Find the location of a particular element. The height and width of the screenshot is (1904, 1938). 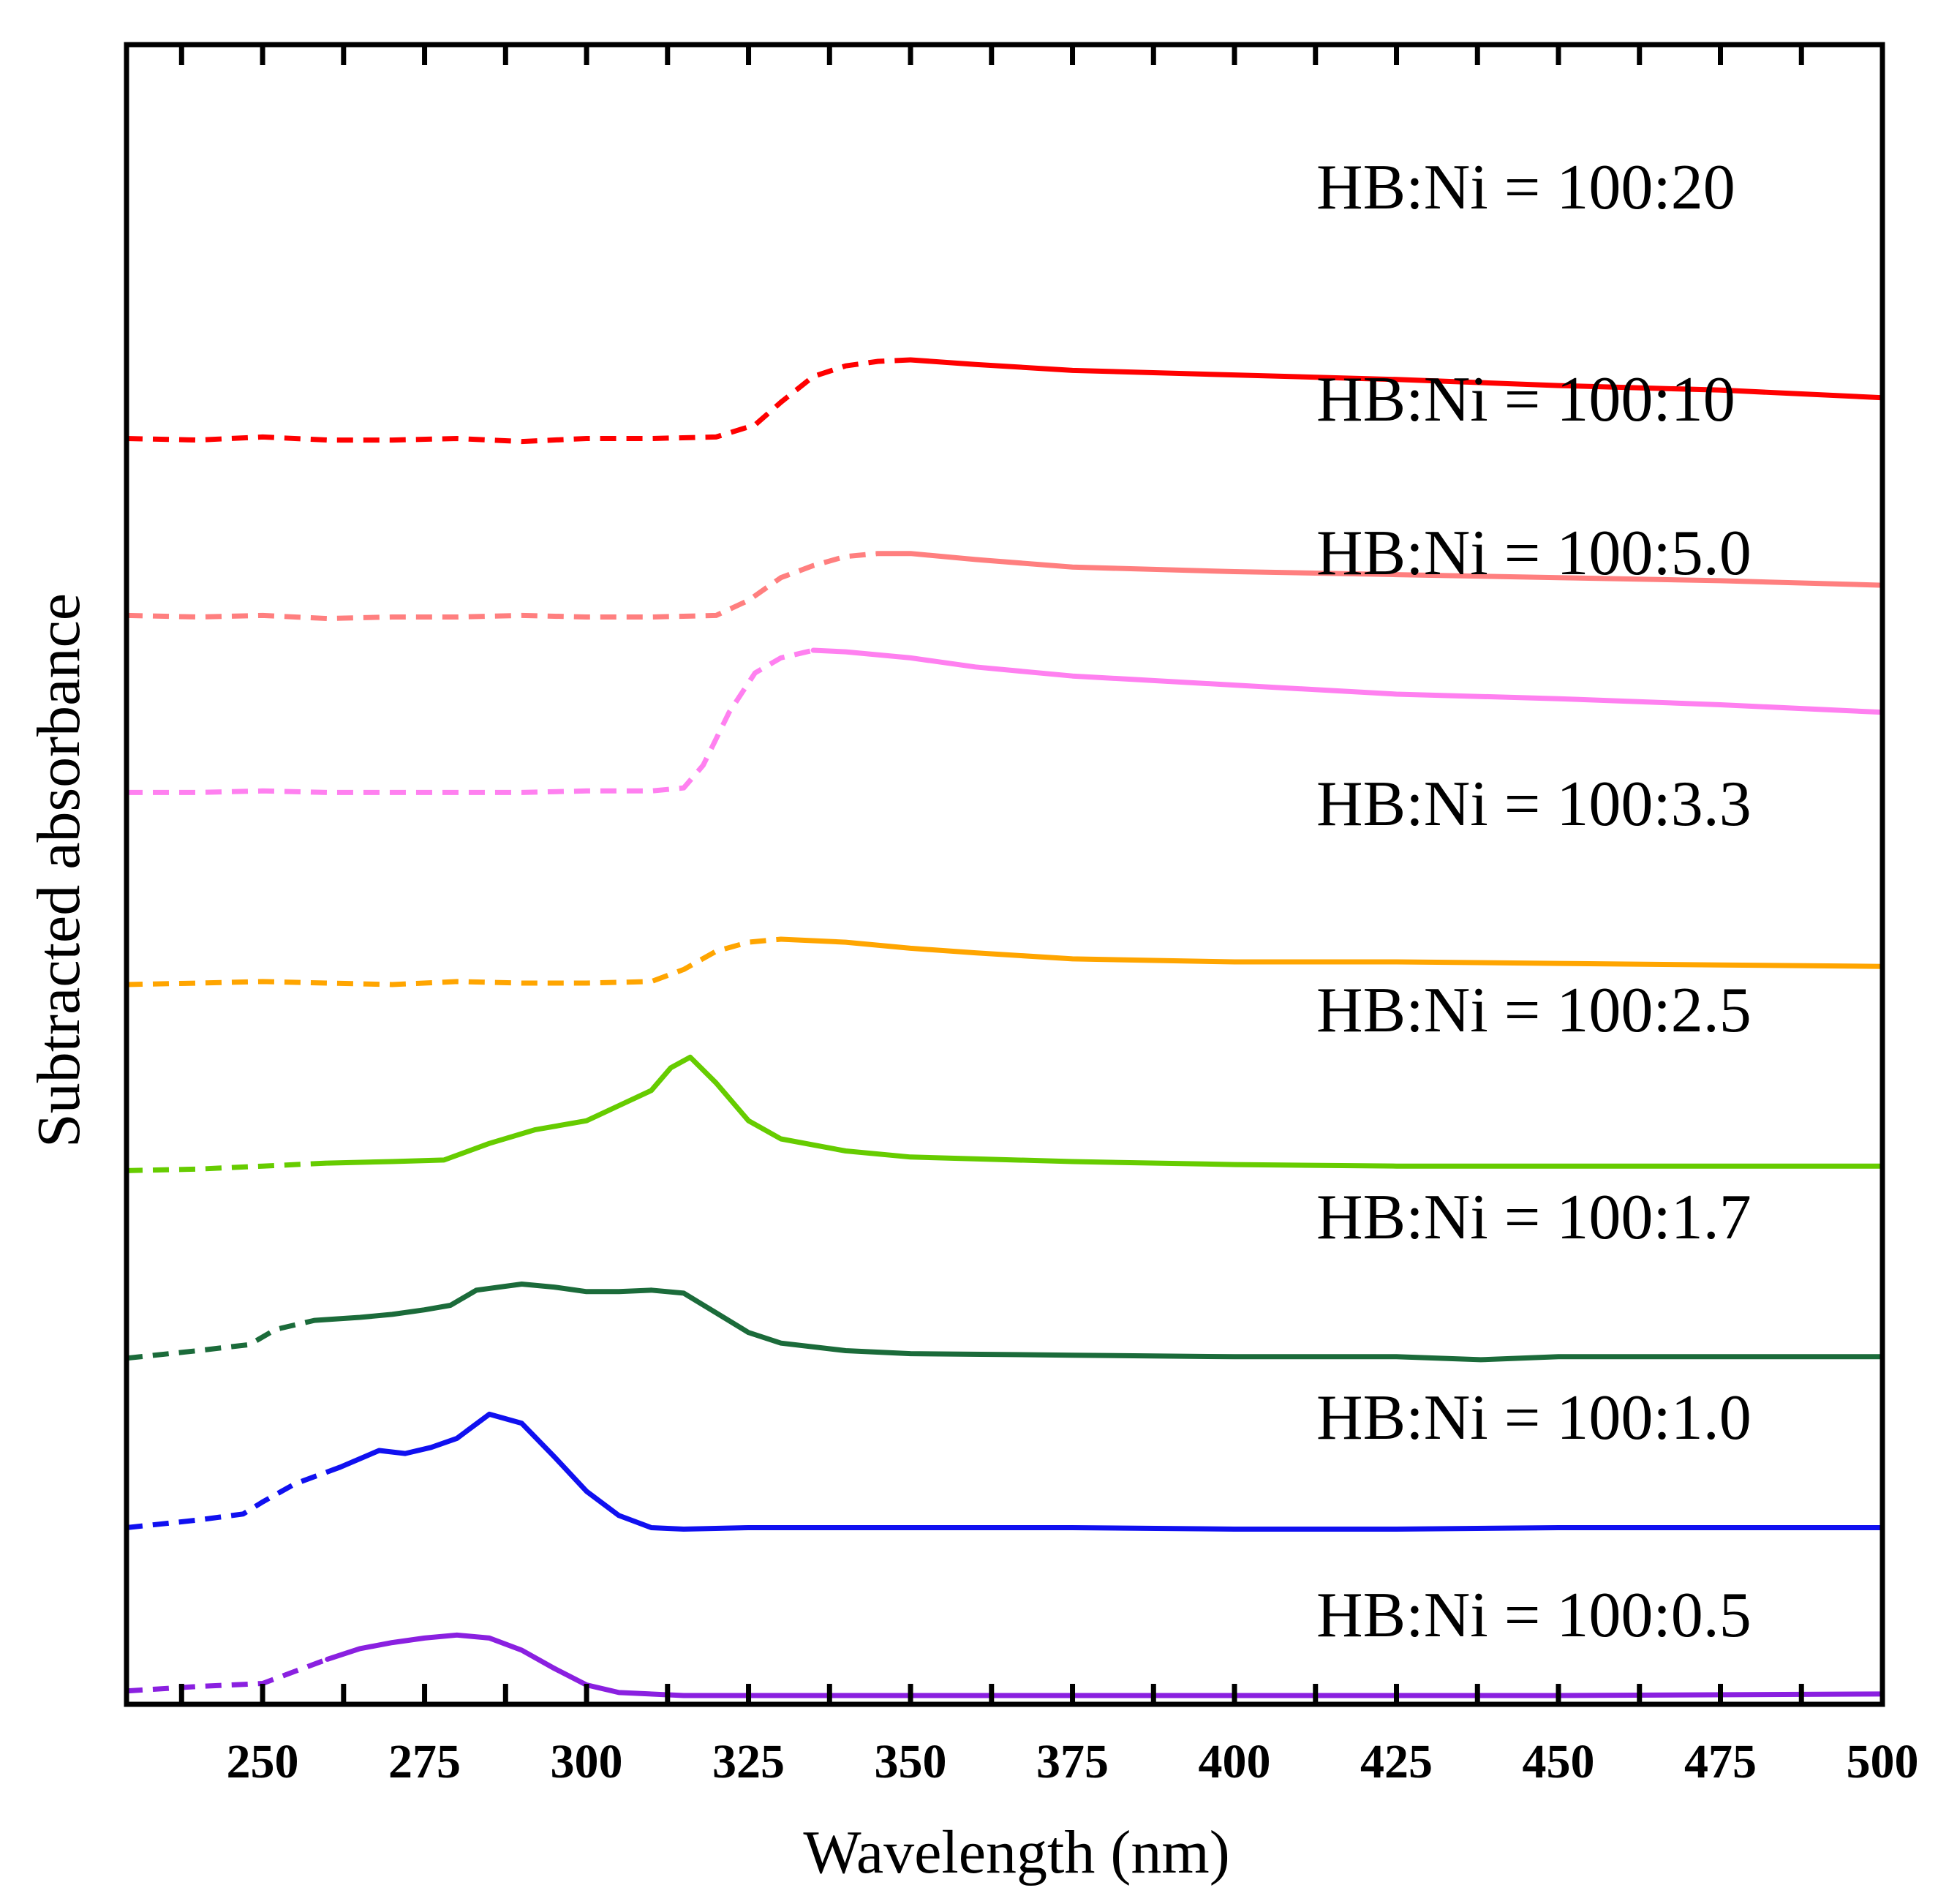

x-tick-label: 425 is located at coordinates (1396, 1761).